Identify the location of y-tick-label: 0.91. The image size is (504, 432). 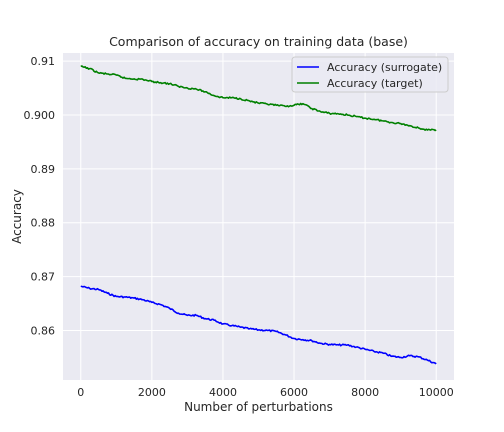
(43, 61).